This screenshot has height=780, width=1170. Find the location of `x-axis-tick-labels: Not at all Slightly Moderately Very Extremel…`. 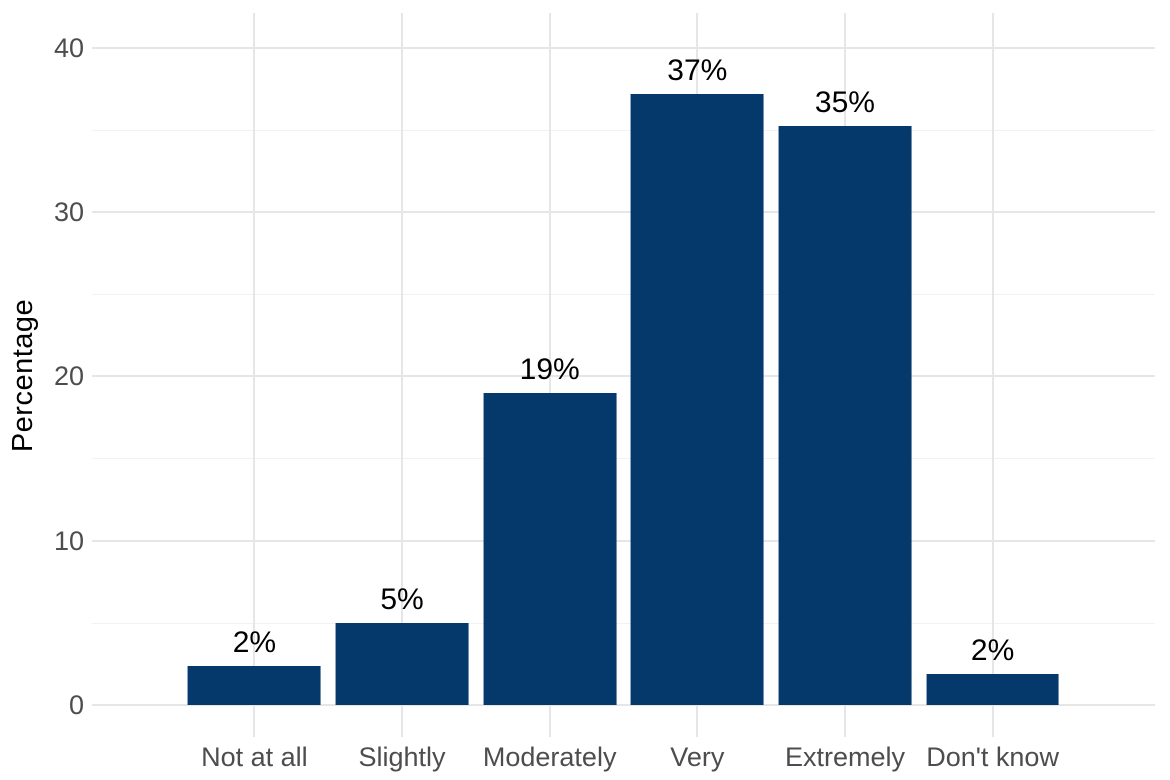

x-axis-tick-labels: Not at all Slightly Moderately Very Extremel… is located at coordinates (623, 760).